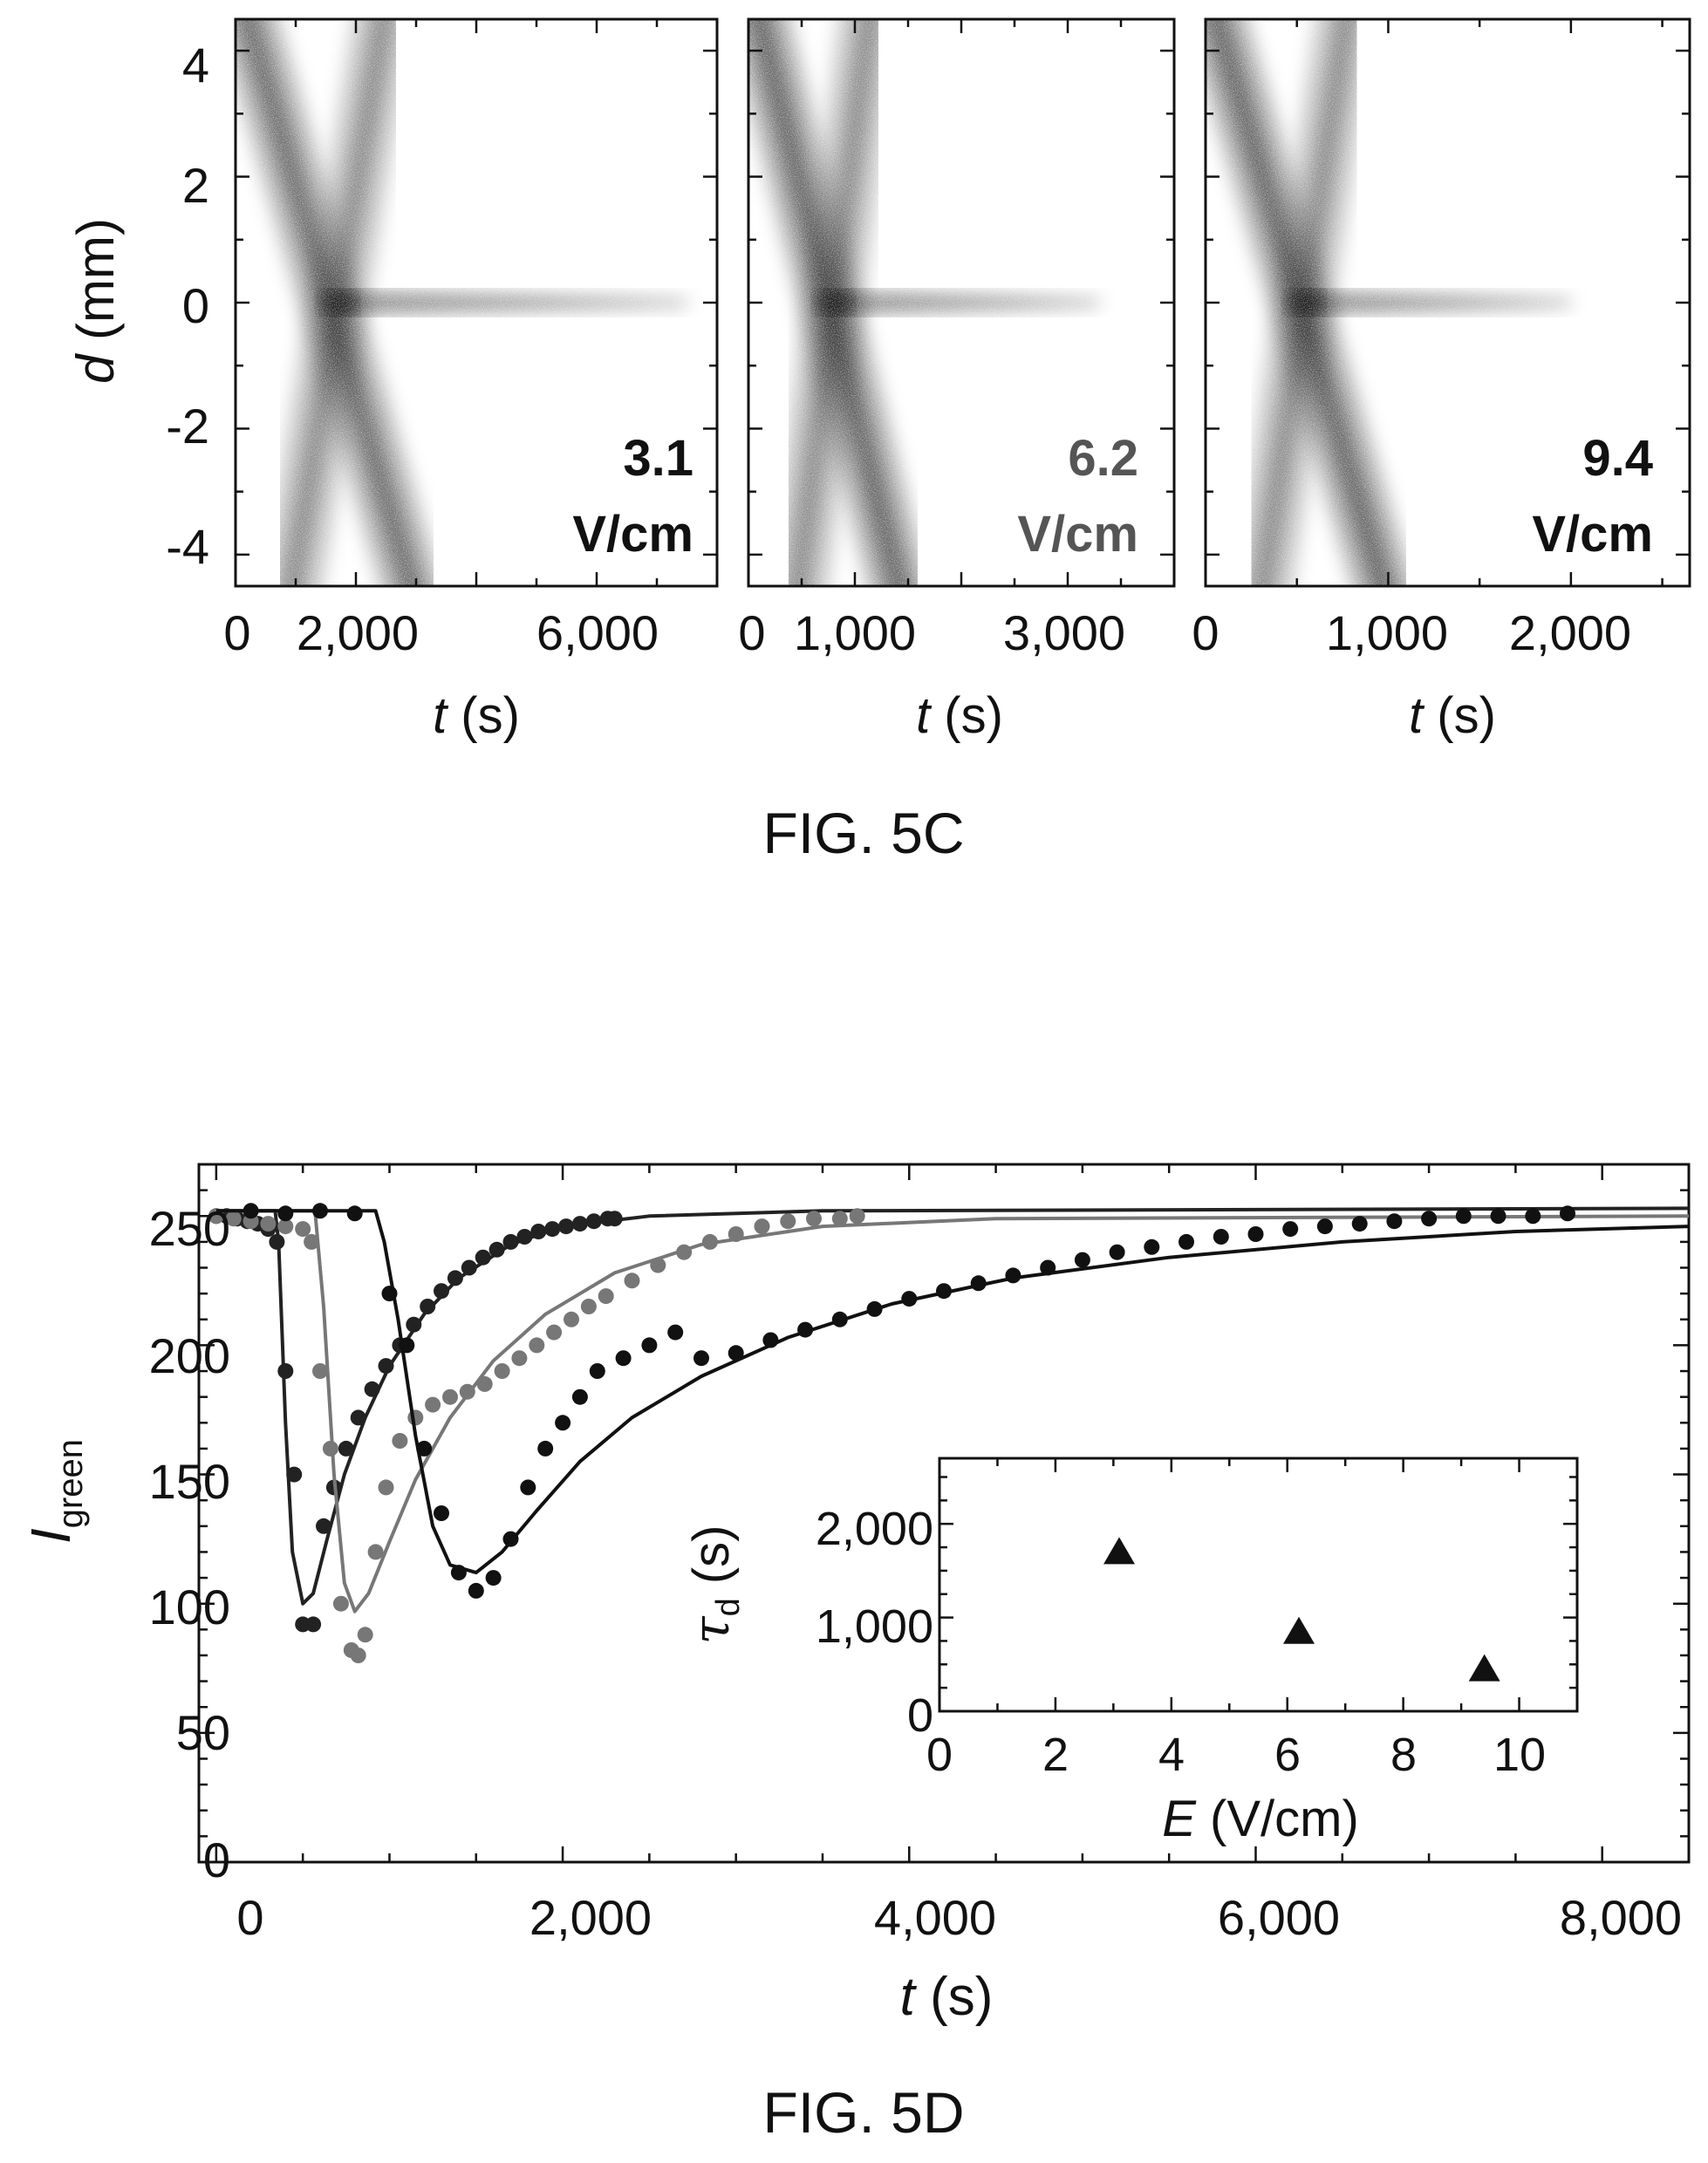 The height and width of the screenshot is (2163, 1708). I want to click on fig5c-ytick: -4, so click(187, 546).